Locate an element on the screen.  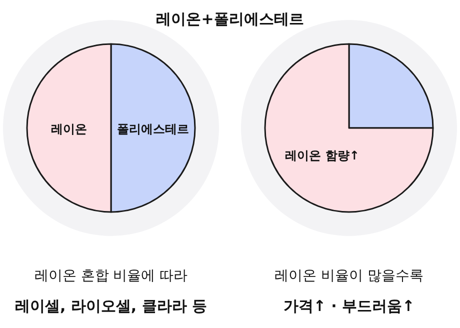
text: 가격↑ · 부드러움↑ is located at coordinates (349, 306).